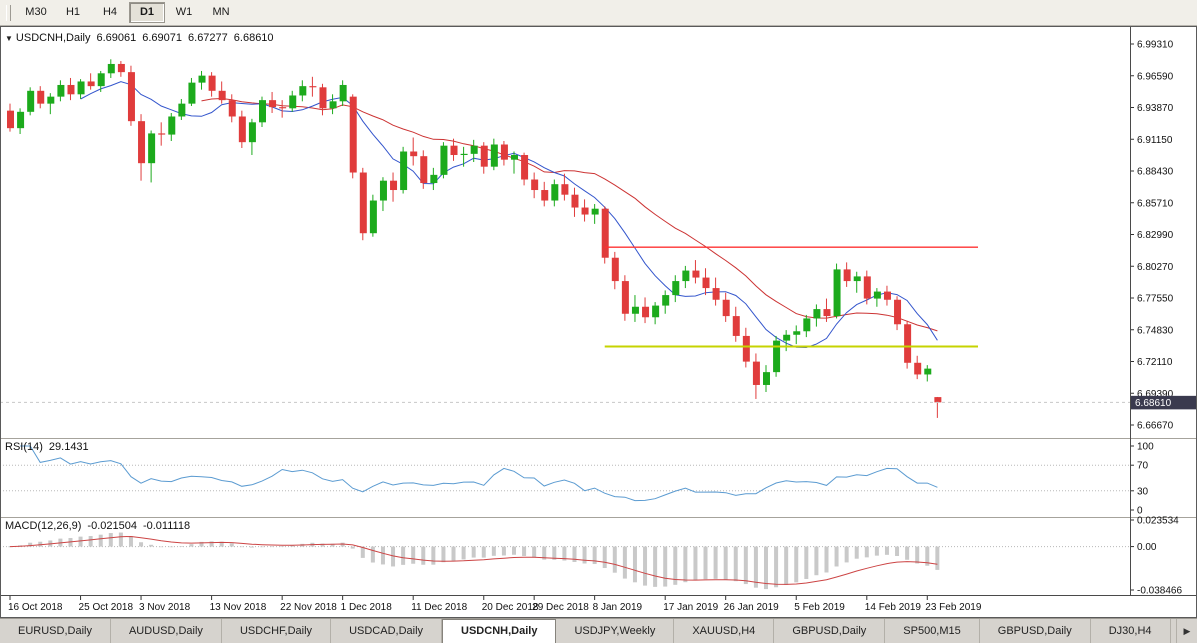  I want to click on symbol-tab-dj30-h4: DJ30,H4, so click(1130, 631).